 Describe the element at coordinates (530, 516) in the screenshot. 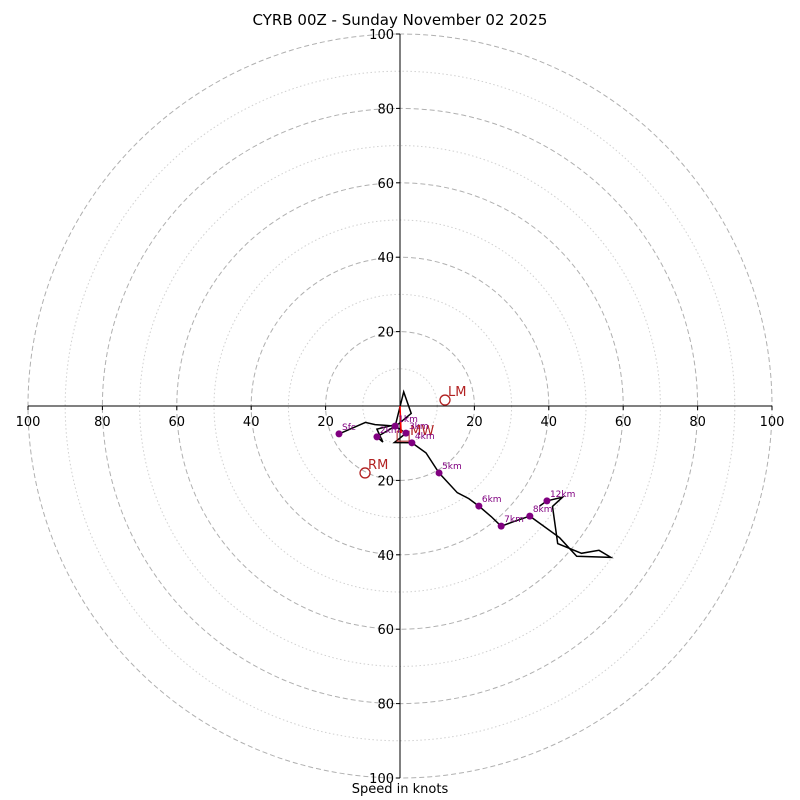

I see `height-point-8km` at that location.